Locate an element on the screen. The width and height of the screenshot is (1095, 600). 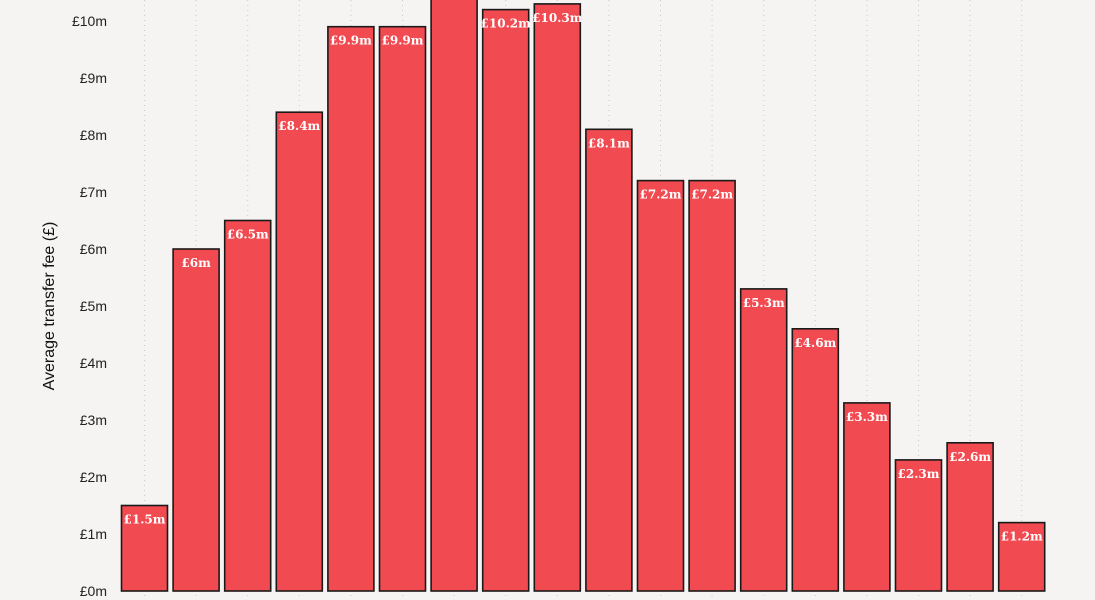
bar-value-label: £4.6m is located at coordinates (815, 343).